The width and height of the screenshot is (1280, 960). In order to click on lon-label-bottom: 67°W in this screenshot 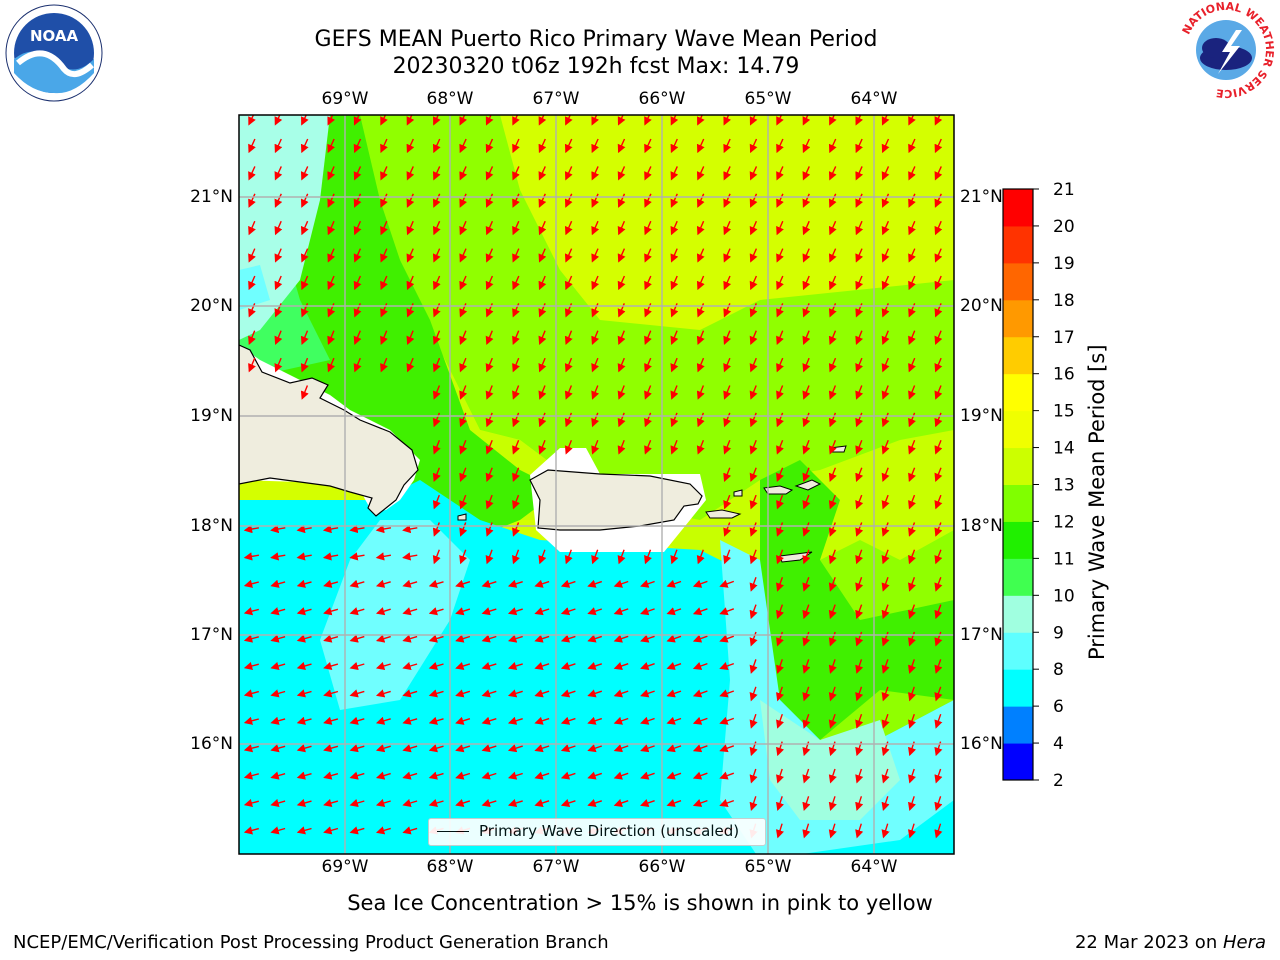, I will do `click(556, 867)`.